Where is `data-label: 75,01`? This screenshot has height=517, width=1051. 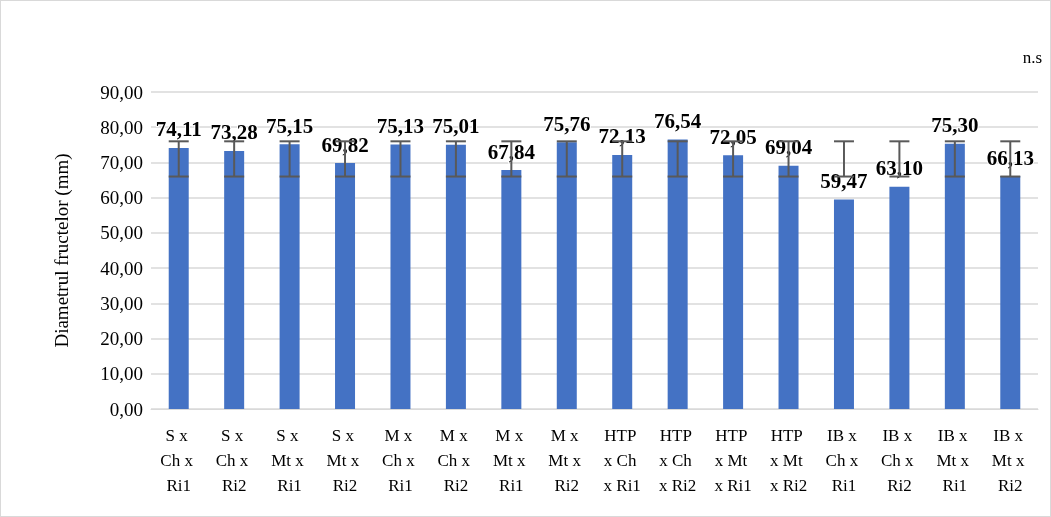 data-label: 75,01 is located at coordinates (456, 126).